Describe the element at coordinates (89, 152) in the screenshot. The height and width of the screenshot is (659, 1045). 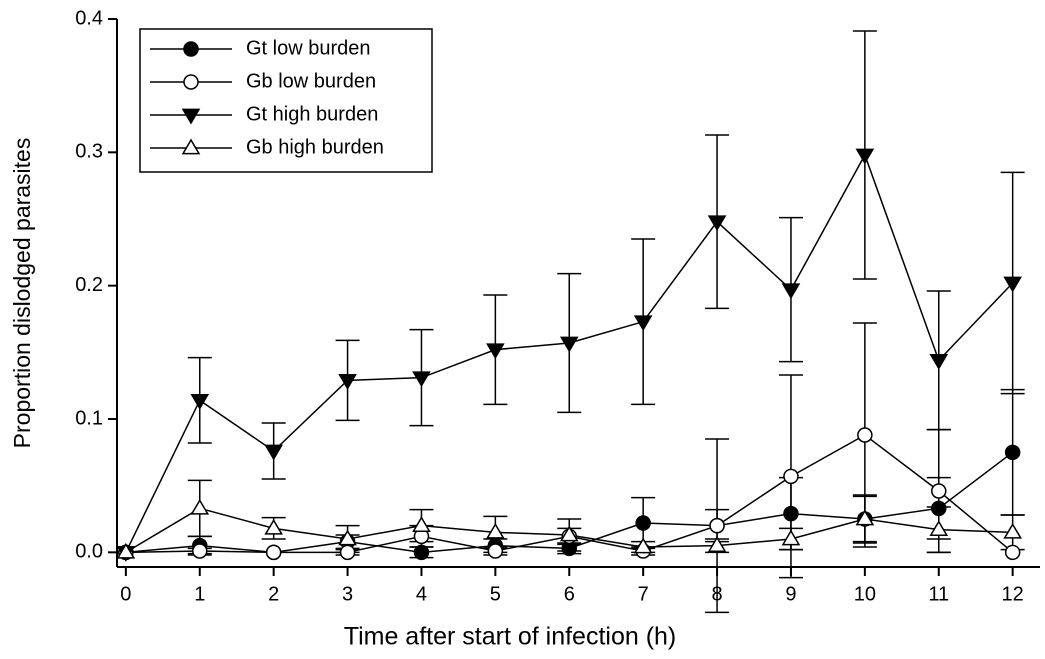
I see `y-tick-label: 0.3` at that location.